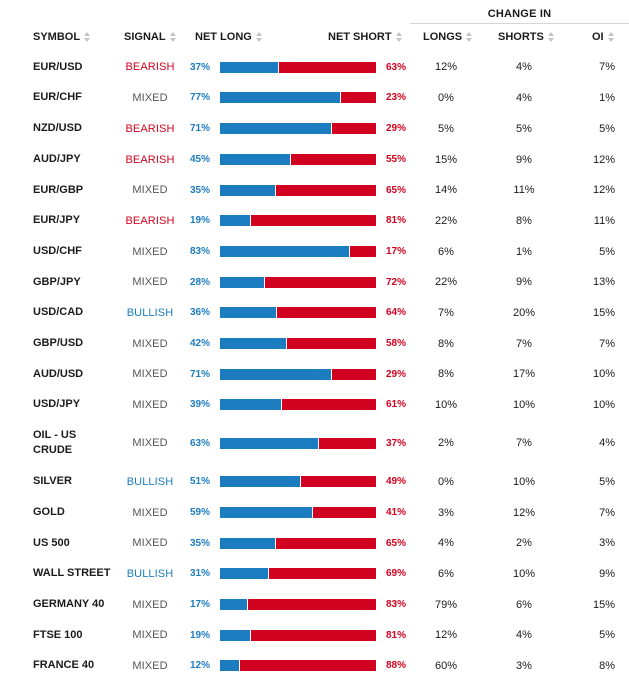 This screenshot has height=692, width=629. Describe the element at coordinates (58, 312) in the screenshot. I see `symbol-cell: USD/CAD` at that location.